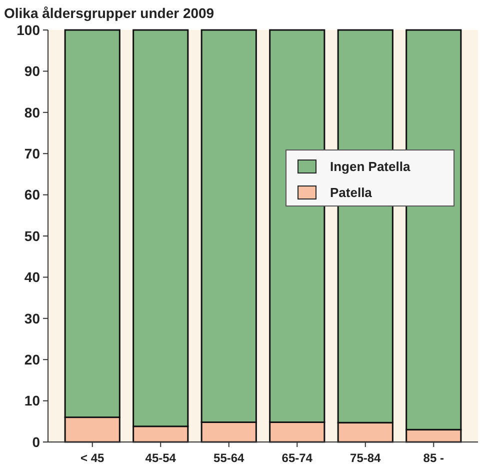 The width and height of the screenshot is (492, 472). What do you see at coordinates (32, 71) in the screenshot?
I see `y-tick-label: 90` at bounding box center [32, 71].